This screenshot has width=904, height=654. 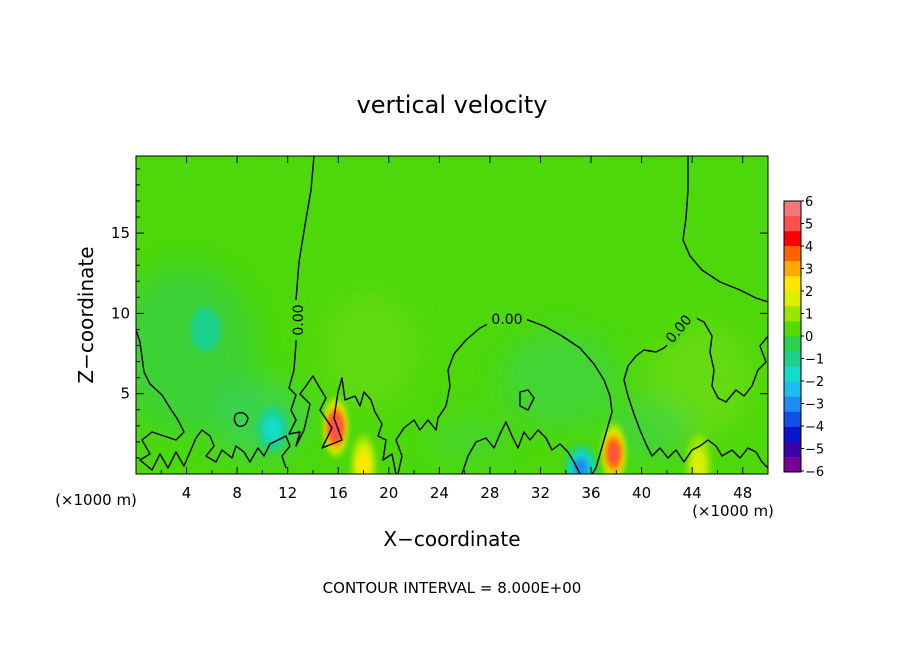 I want to click on x-tick-label: 16, so click(x=338, y=493).